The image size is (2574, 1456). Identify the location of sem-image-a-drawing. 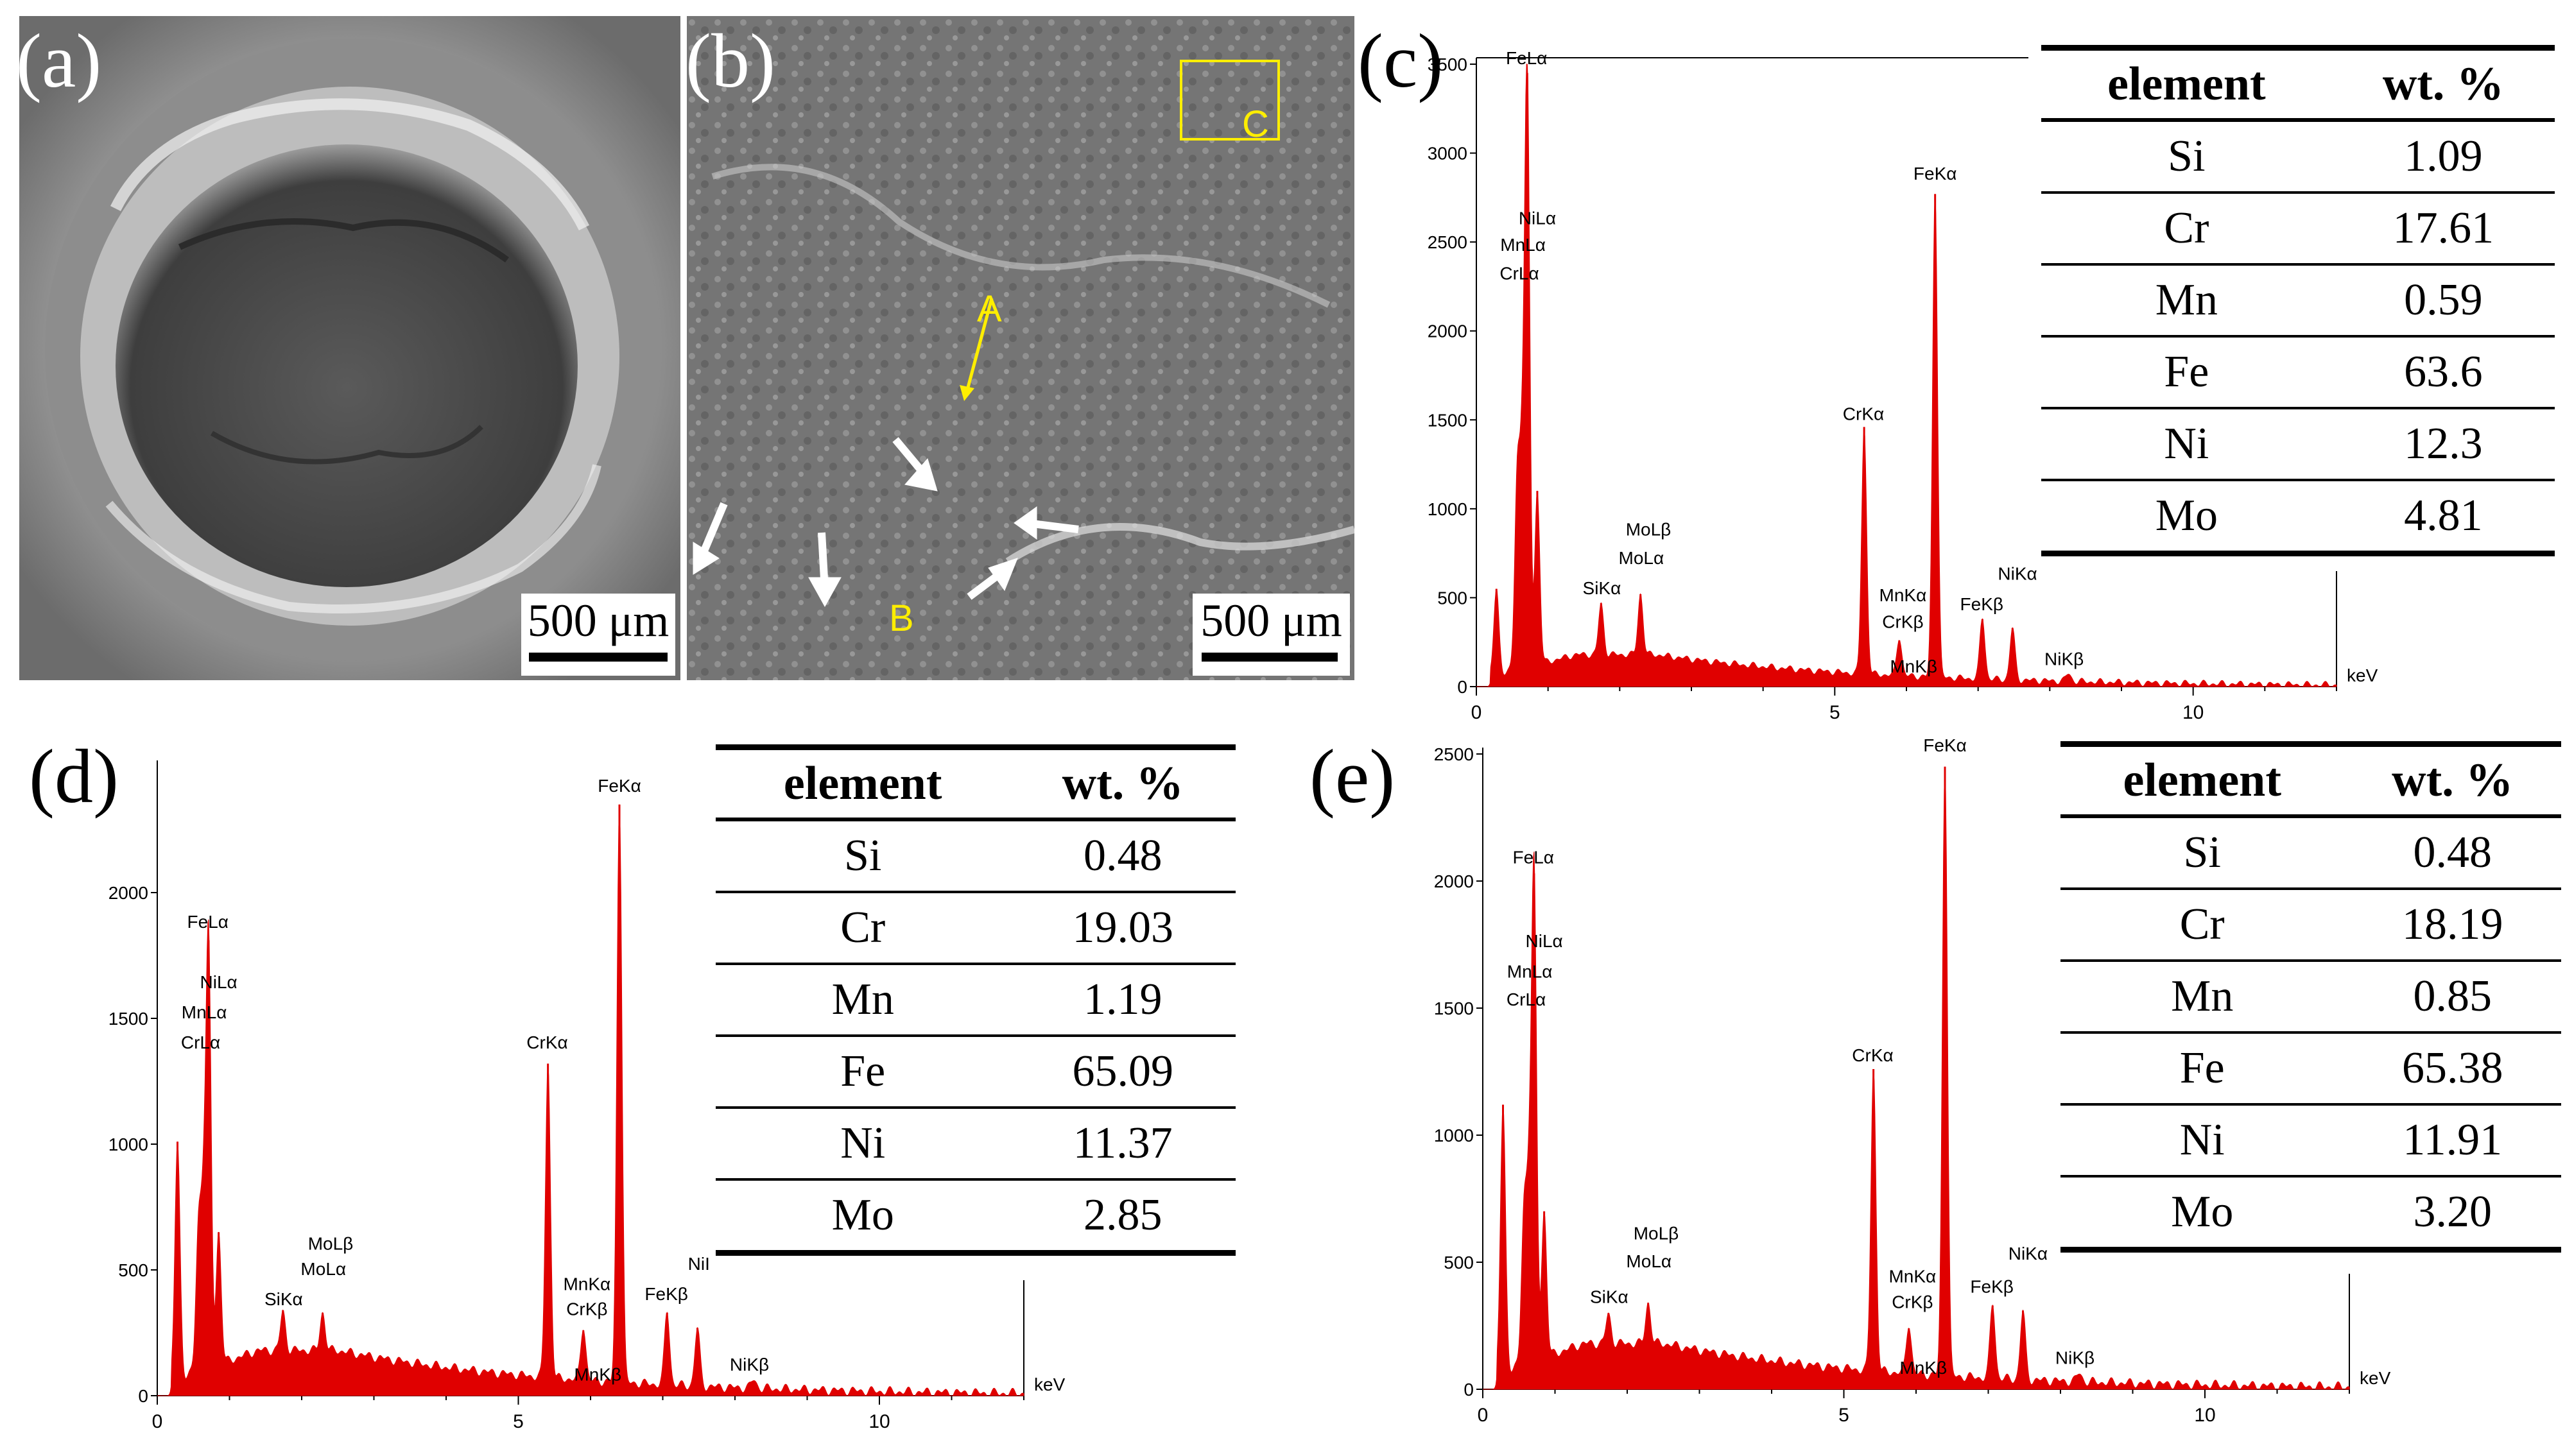
(349, 348).